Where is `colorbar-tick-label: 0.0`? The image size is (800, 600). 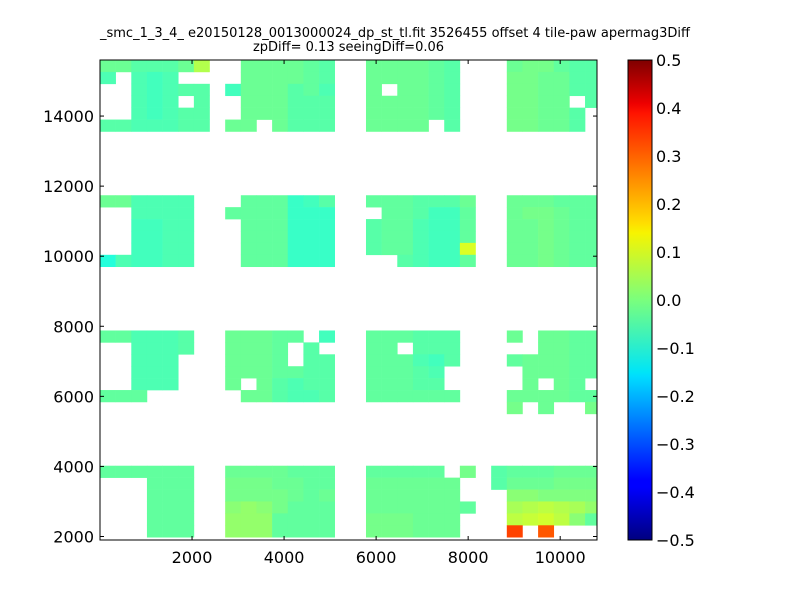 colorbar-tick-label: 0.0 is located at coordinates (668, 300).